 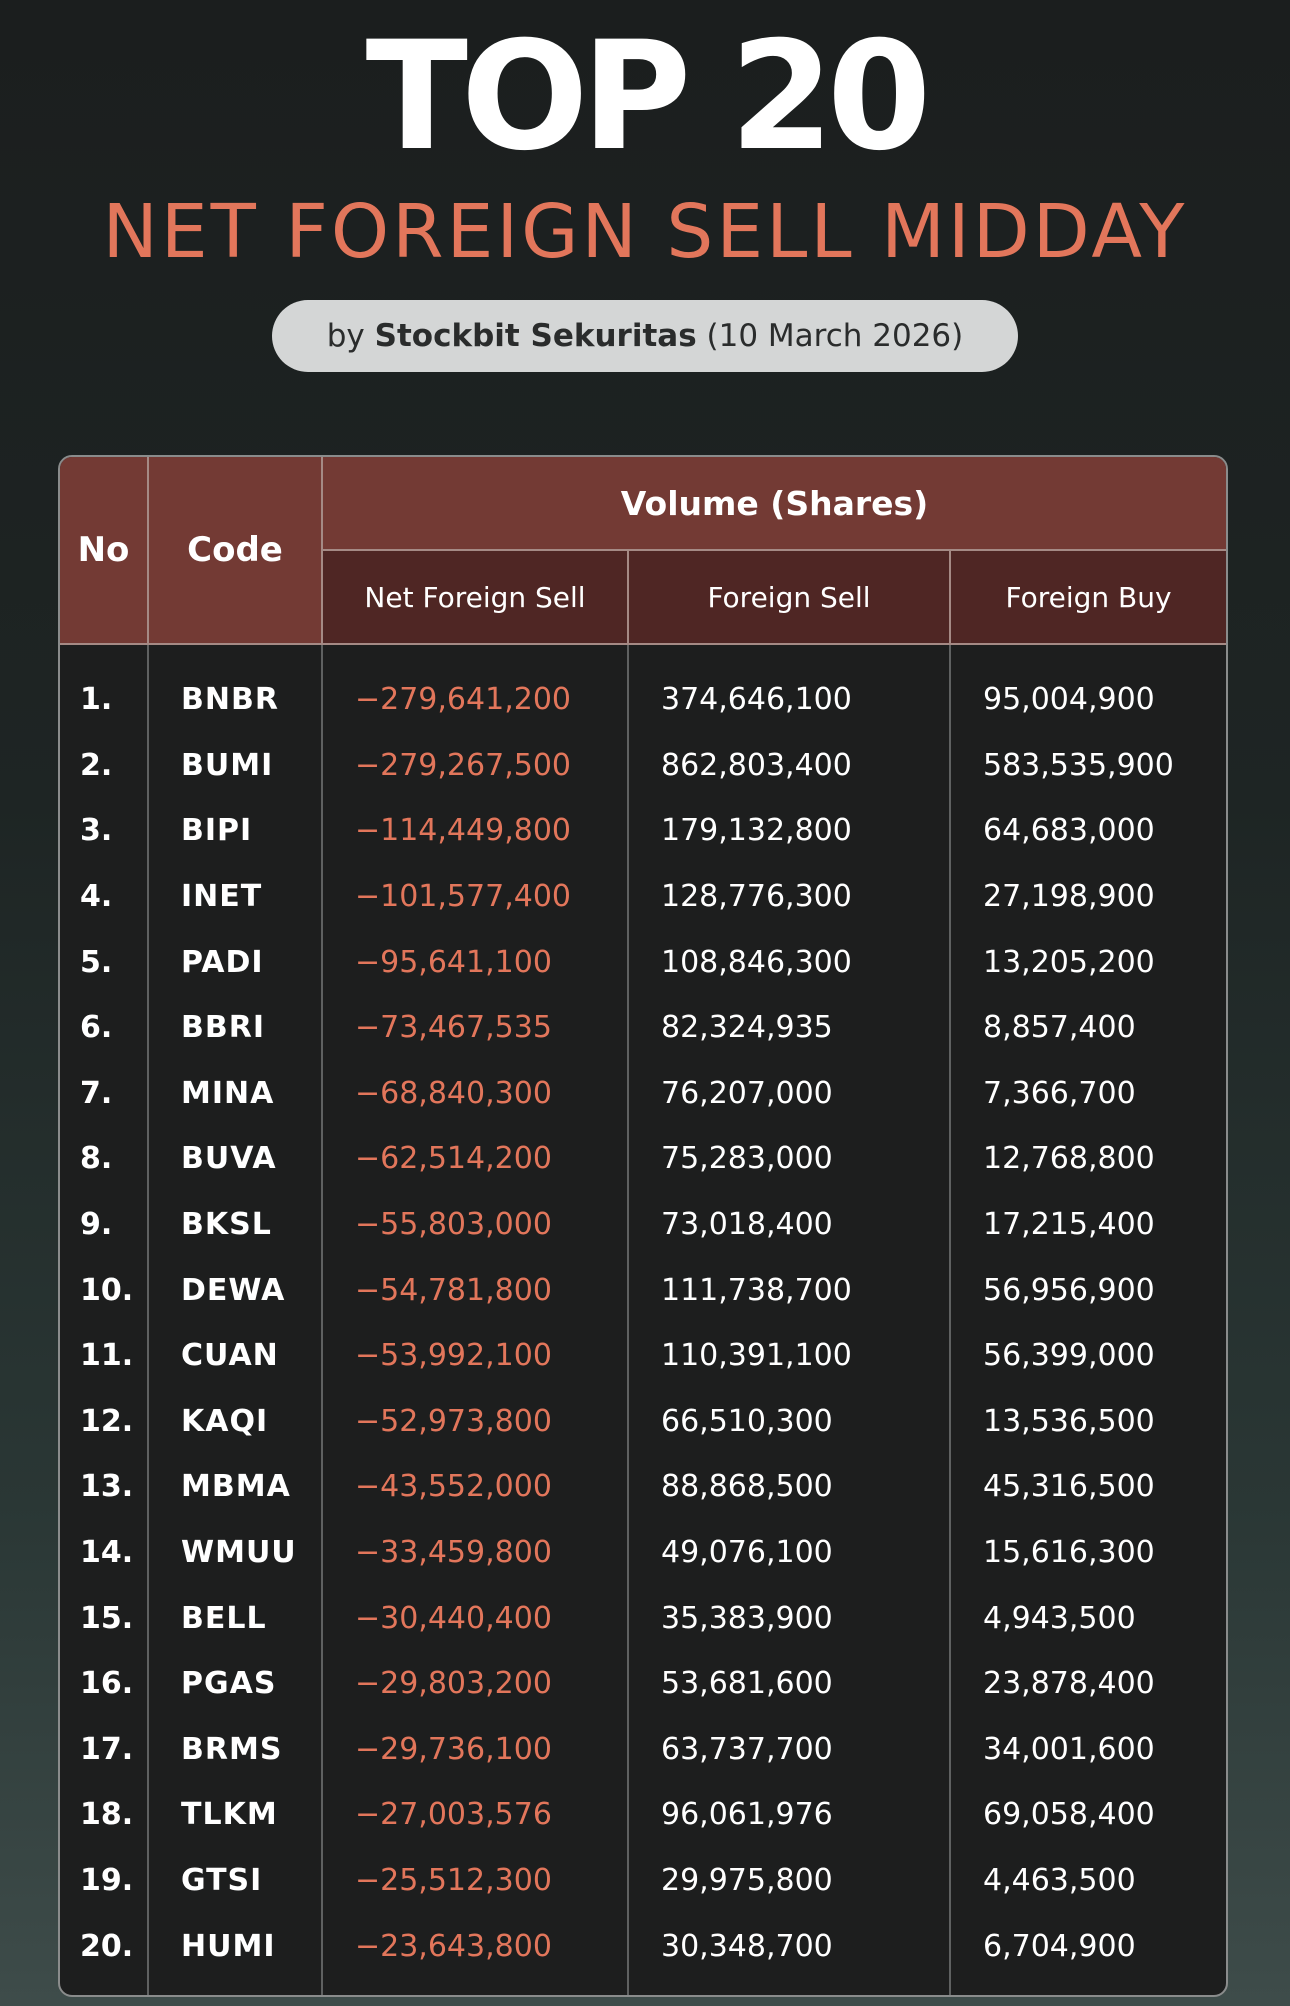 I want to click on cell-no: 17., so click(x=104, y=1749).